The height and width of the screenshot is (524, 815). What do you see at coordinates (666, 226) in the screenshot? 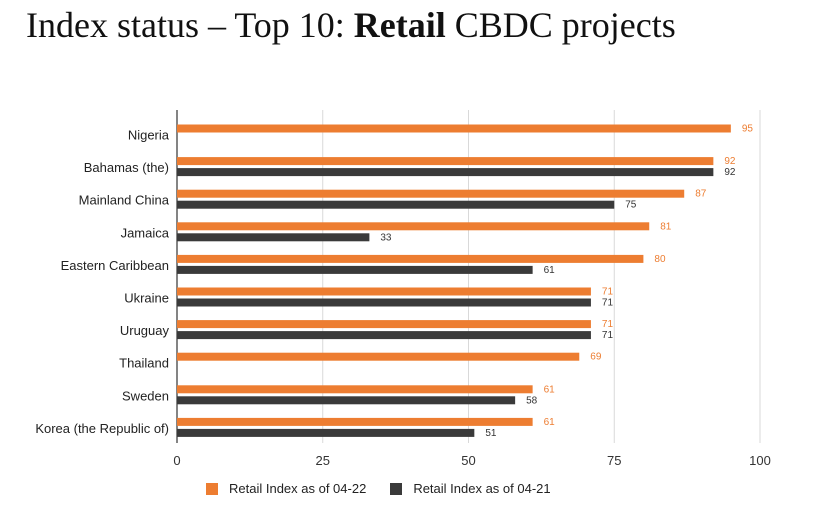
I see `value-label-2022: 81` at bounding box center [666, 226].